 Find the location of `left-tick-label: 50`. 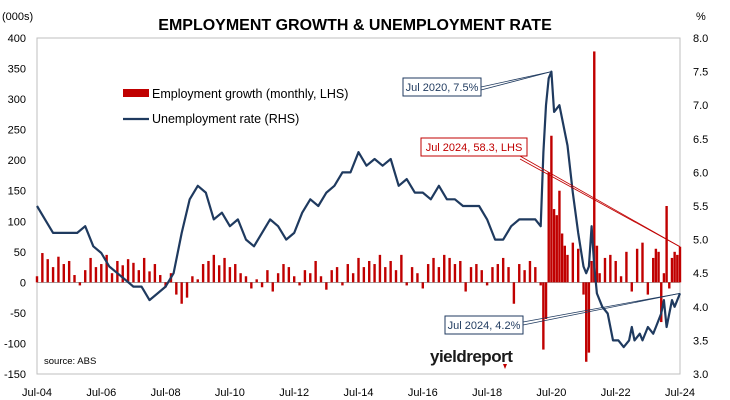

left-tick-label: 50 is located at coordinates (20, 253).